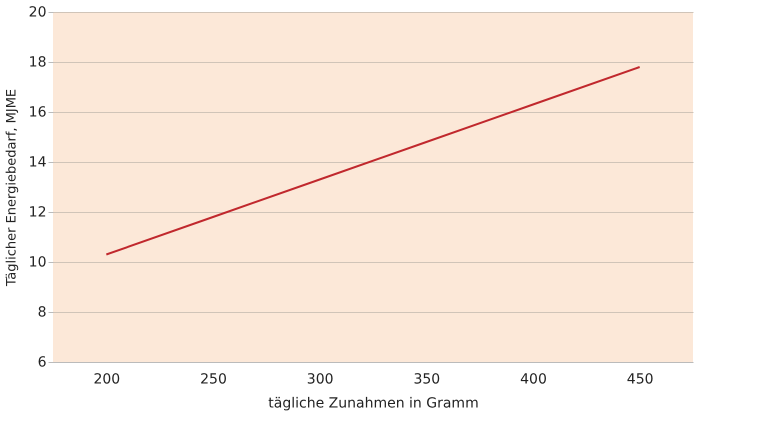 Image resolution: width=758 pixels, height=440 pixels. Describe the element at coordinates (106, 380) in the screenshot. I see `x-tick-label: 200` at that location.